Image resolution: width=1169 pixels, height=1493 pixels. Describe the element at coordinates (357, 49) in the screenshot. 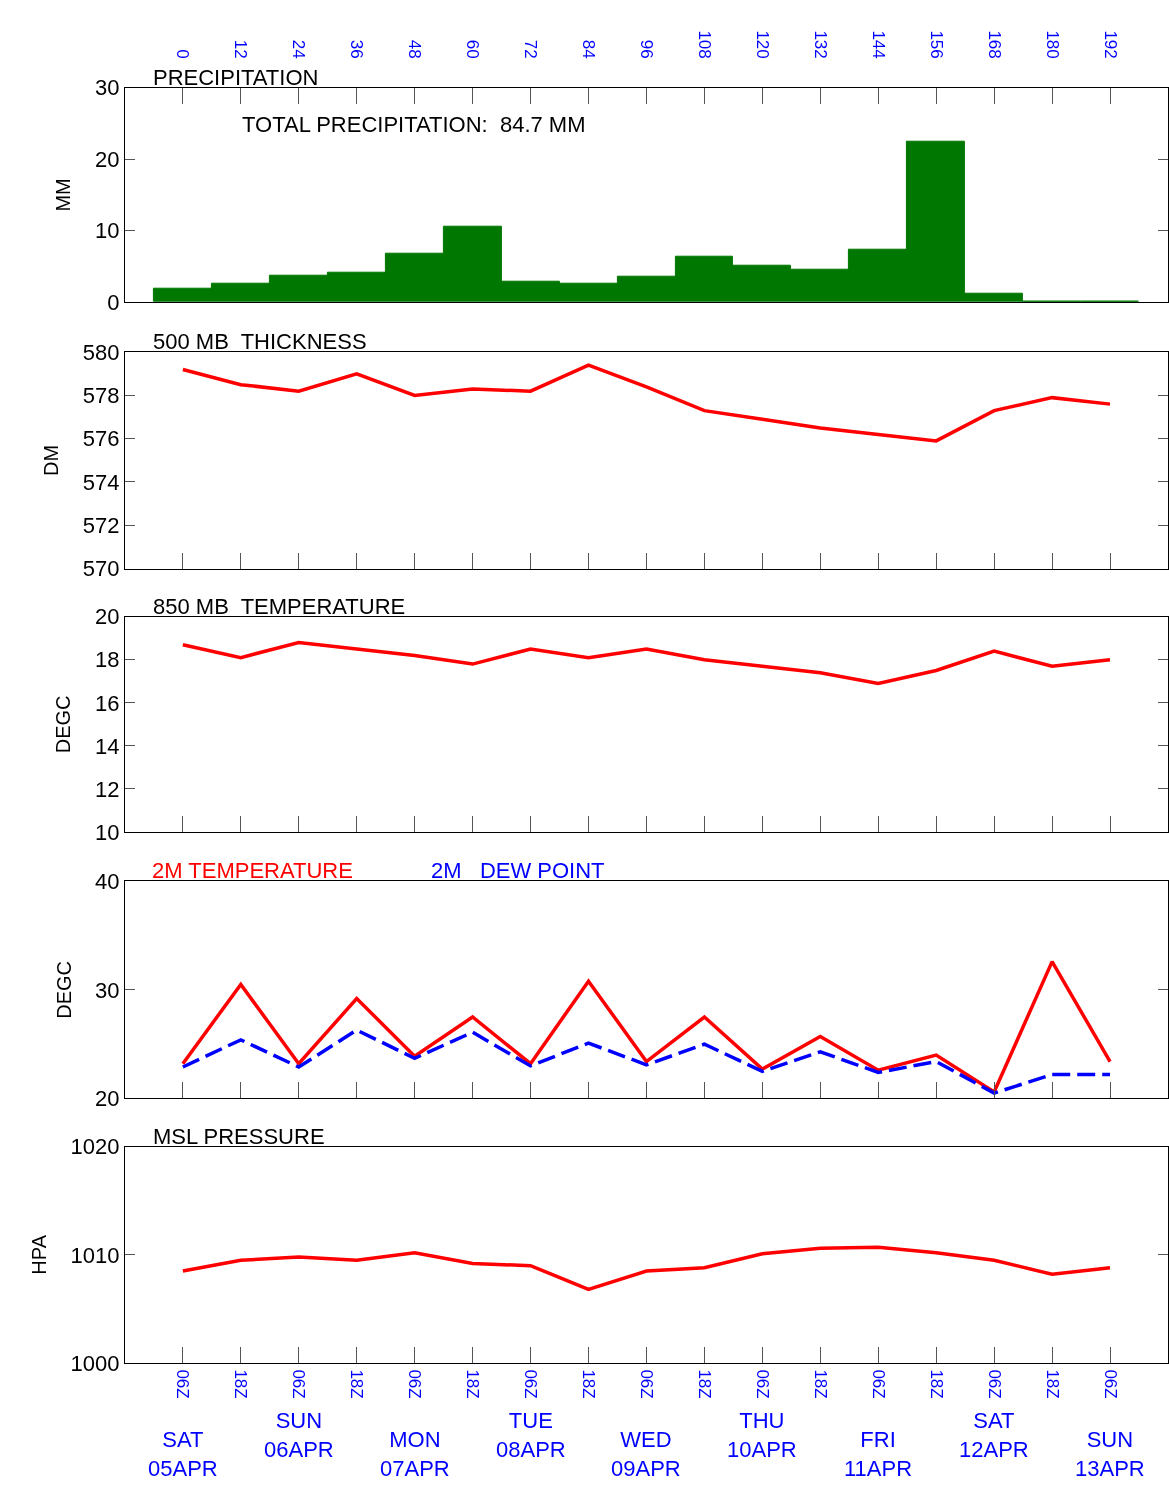

I see `x-tick-label: 36` at that location.